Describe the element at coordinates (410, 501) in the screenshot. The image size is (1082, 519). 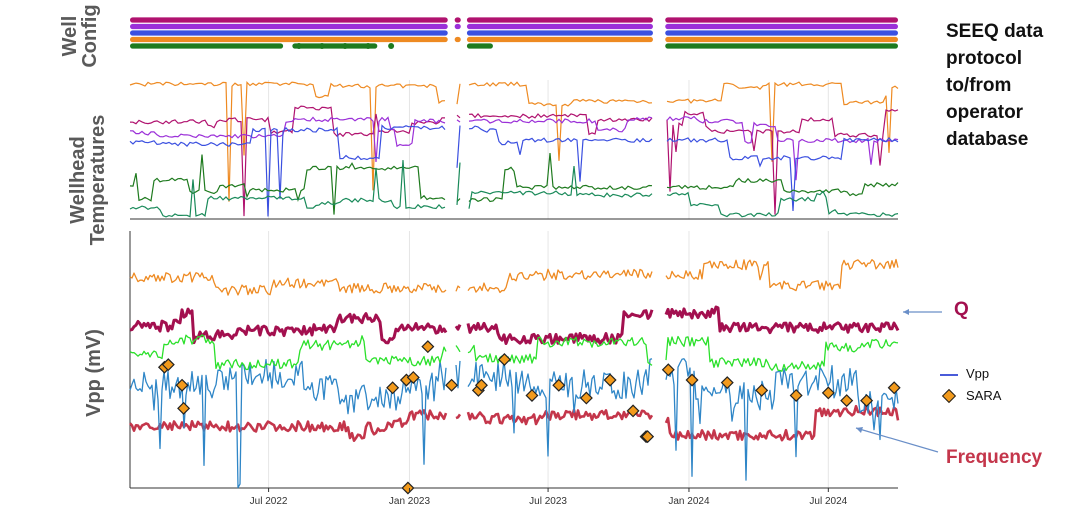
I see `x-tick-label-1: Jan 2023` at that location.